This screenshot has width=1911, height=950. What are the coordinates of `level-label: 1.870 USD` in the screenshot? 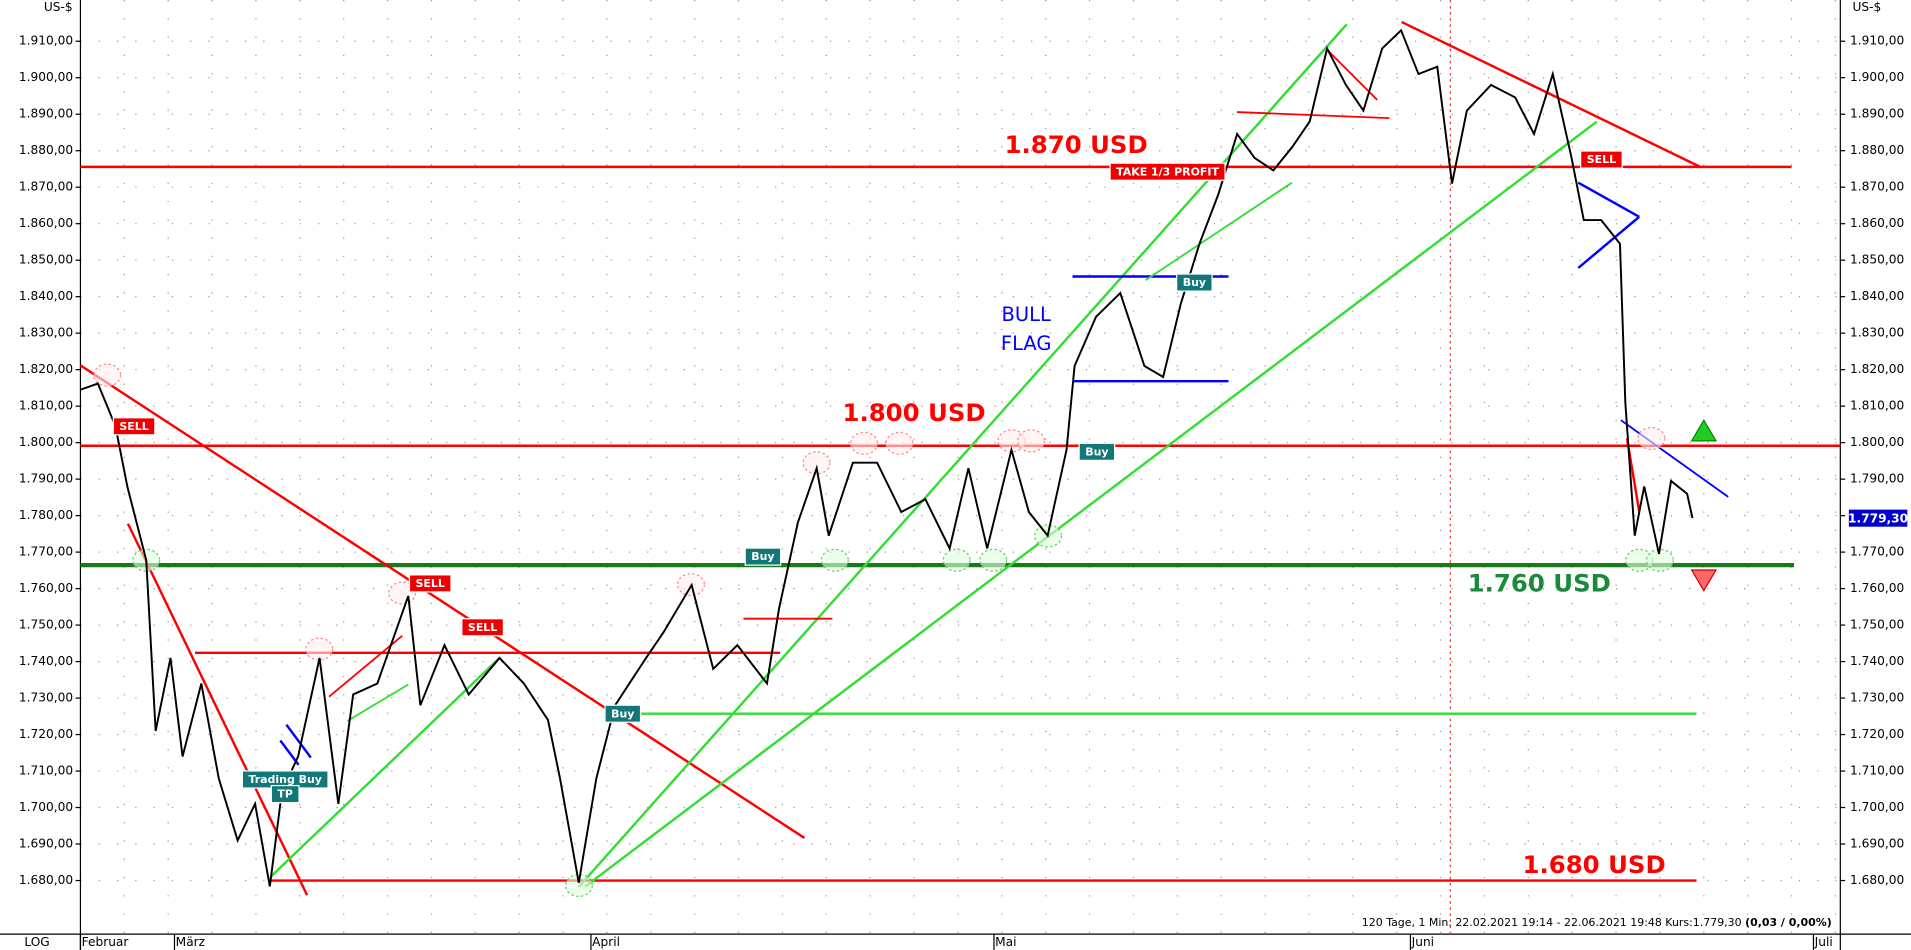 It's located at (1076, 144).